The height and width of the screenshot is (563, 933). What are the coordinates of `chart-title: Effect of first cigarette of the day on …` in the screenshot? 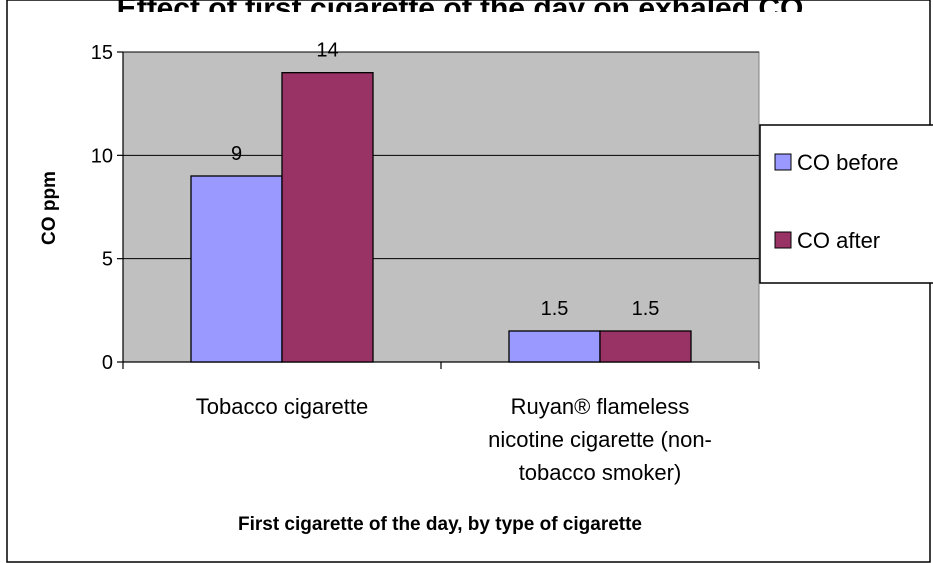 It's located at (460, 12).